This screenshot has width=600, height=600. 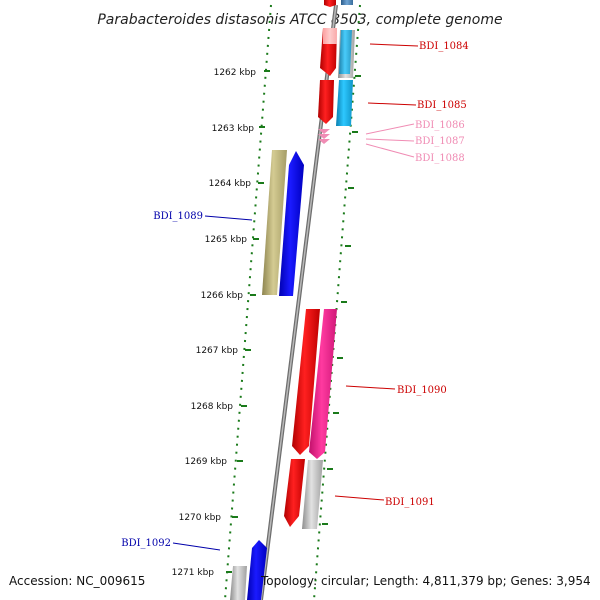 What do you see at coordinates (323, 384) in the screenshot?
I see `gene-arrow-bdi-1090-pink` at bounding box center [323, 384].